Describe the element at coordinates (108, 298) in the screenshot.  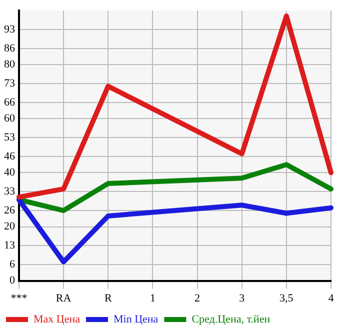
I see `x-tick-label: R` at that location.